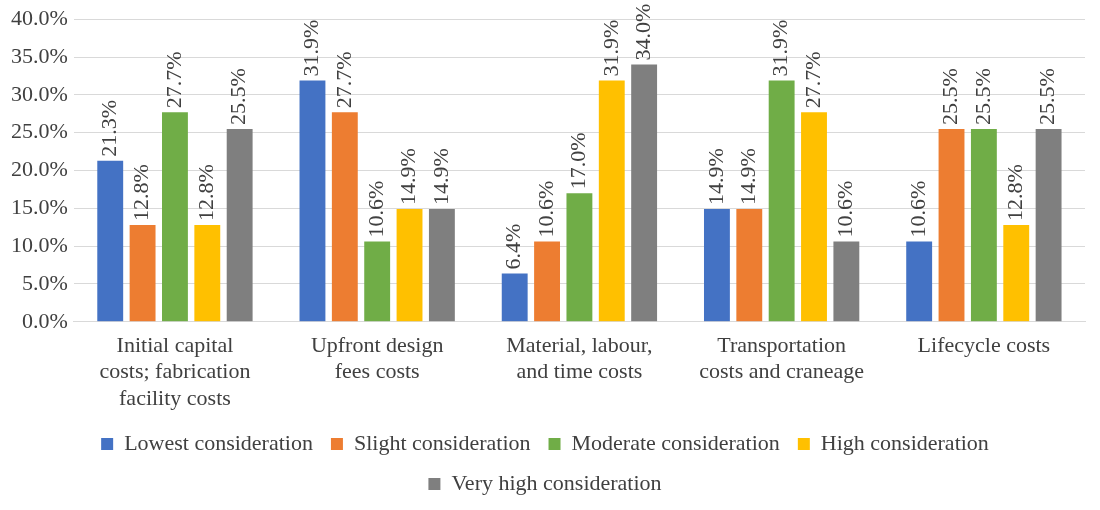  Describe the element at coordinates (556, 482) in the screenshot. I see `legend-label: Very high consideration` at that location.